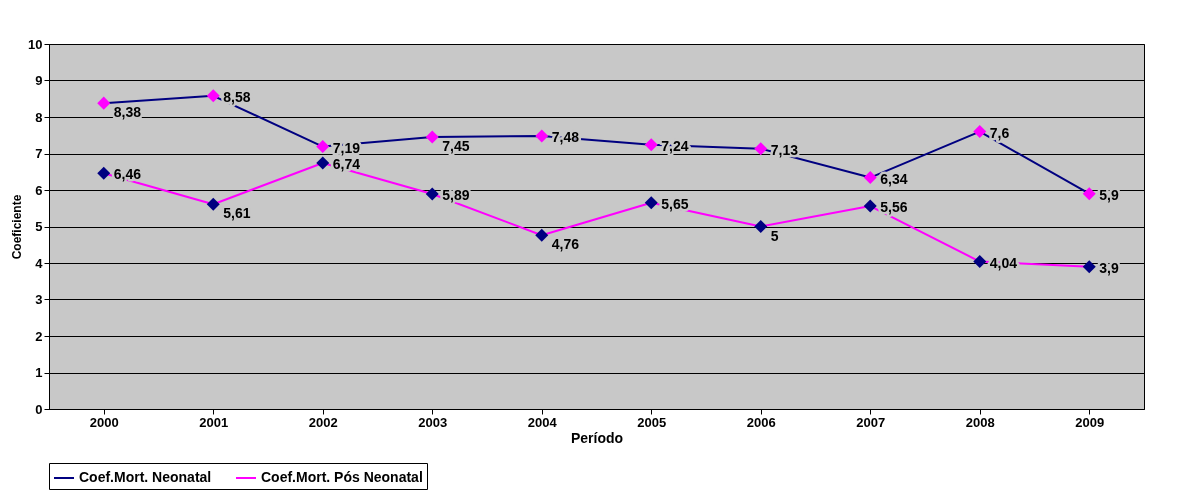  I want to click on data-label: 5,89, so click(456, 195).